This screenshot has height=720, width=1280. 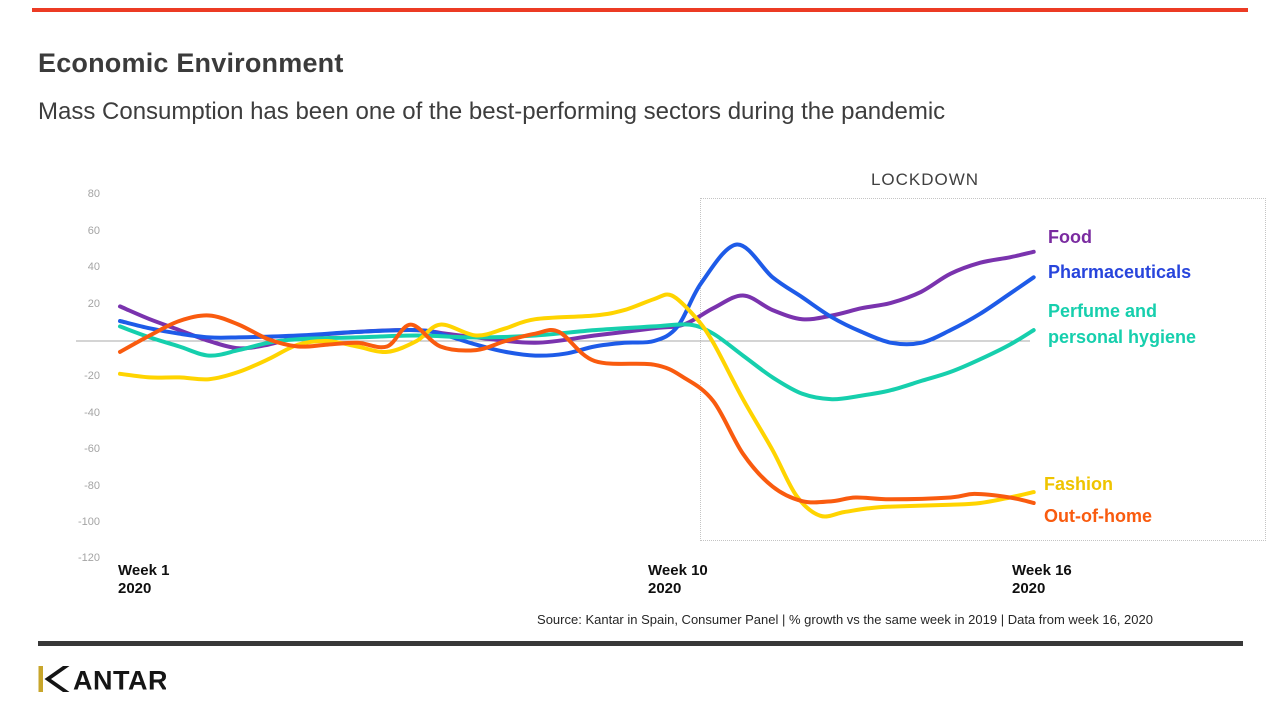 I want to click on y-tick--40: -40, so click(x=92, y=412).